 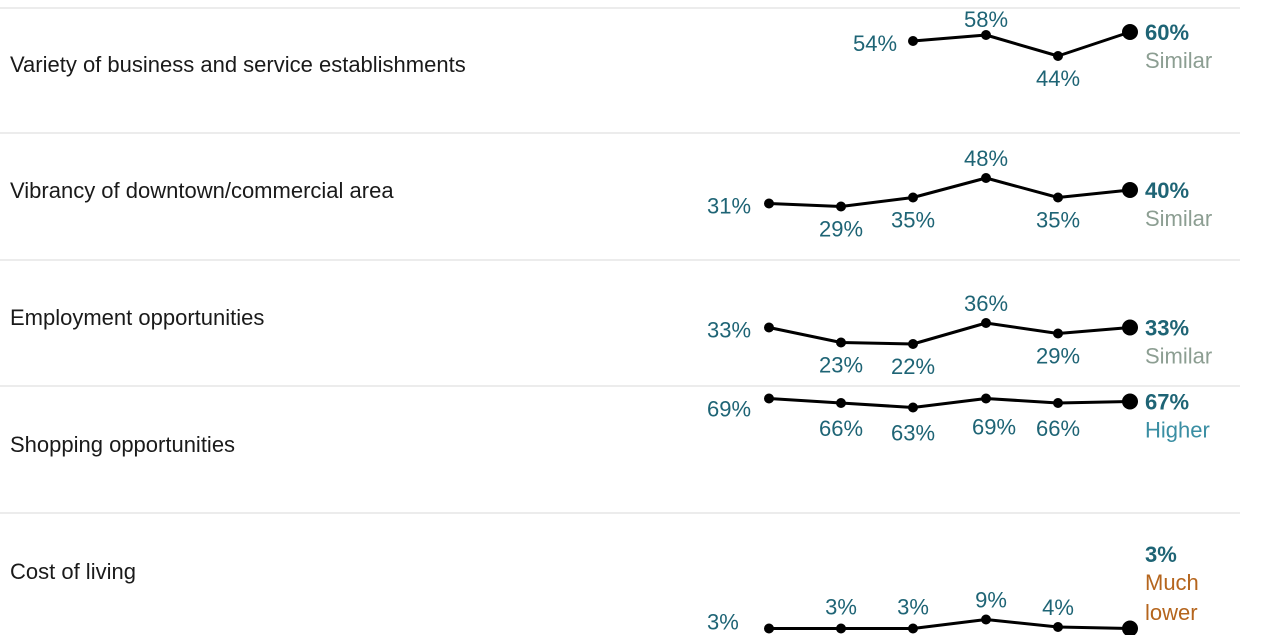 What do you see at coordinates (122, 444) in the screenshot?
I see `row-label: Shopping opportunities` at bounding box center [122, 444].